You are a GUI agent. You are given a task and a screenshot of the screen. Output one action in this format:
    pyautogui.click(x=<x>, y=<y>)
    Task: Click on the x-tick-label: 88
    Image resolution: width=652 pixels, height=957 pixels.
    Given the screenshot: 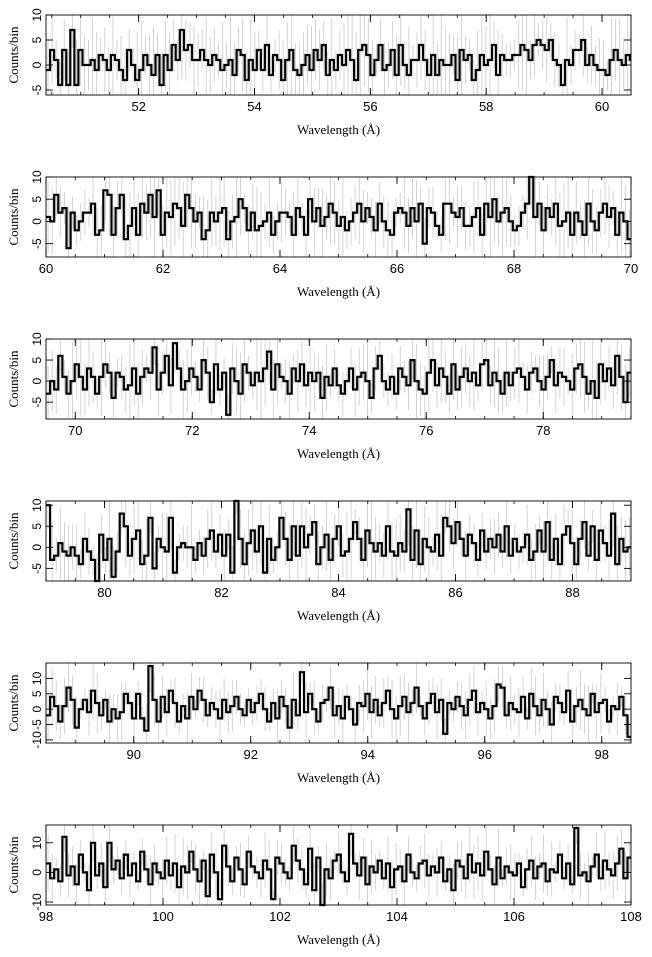 What is the action you would take?
    pyautogui.click(x=572, y=592)
    